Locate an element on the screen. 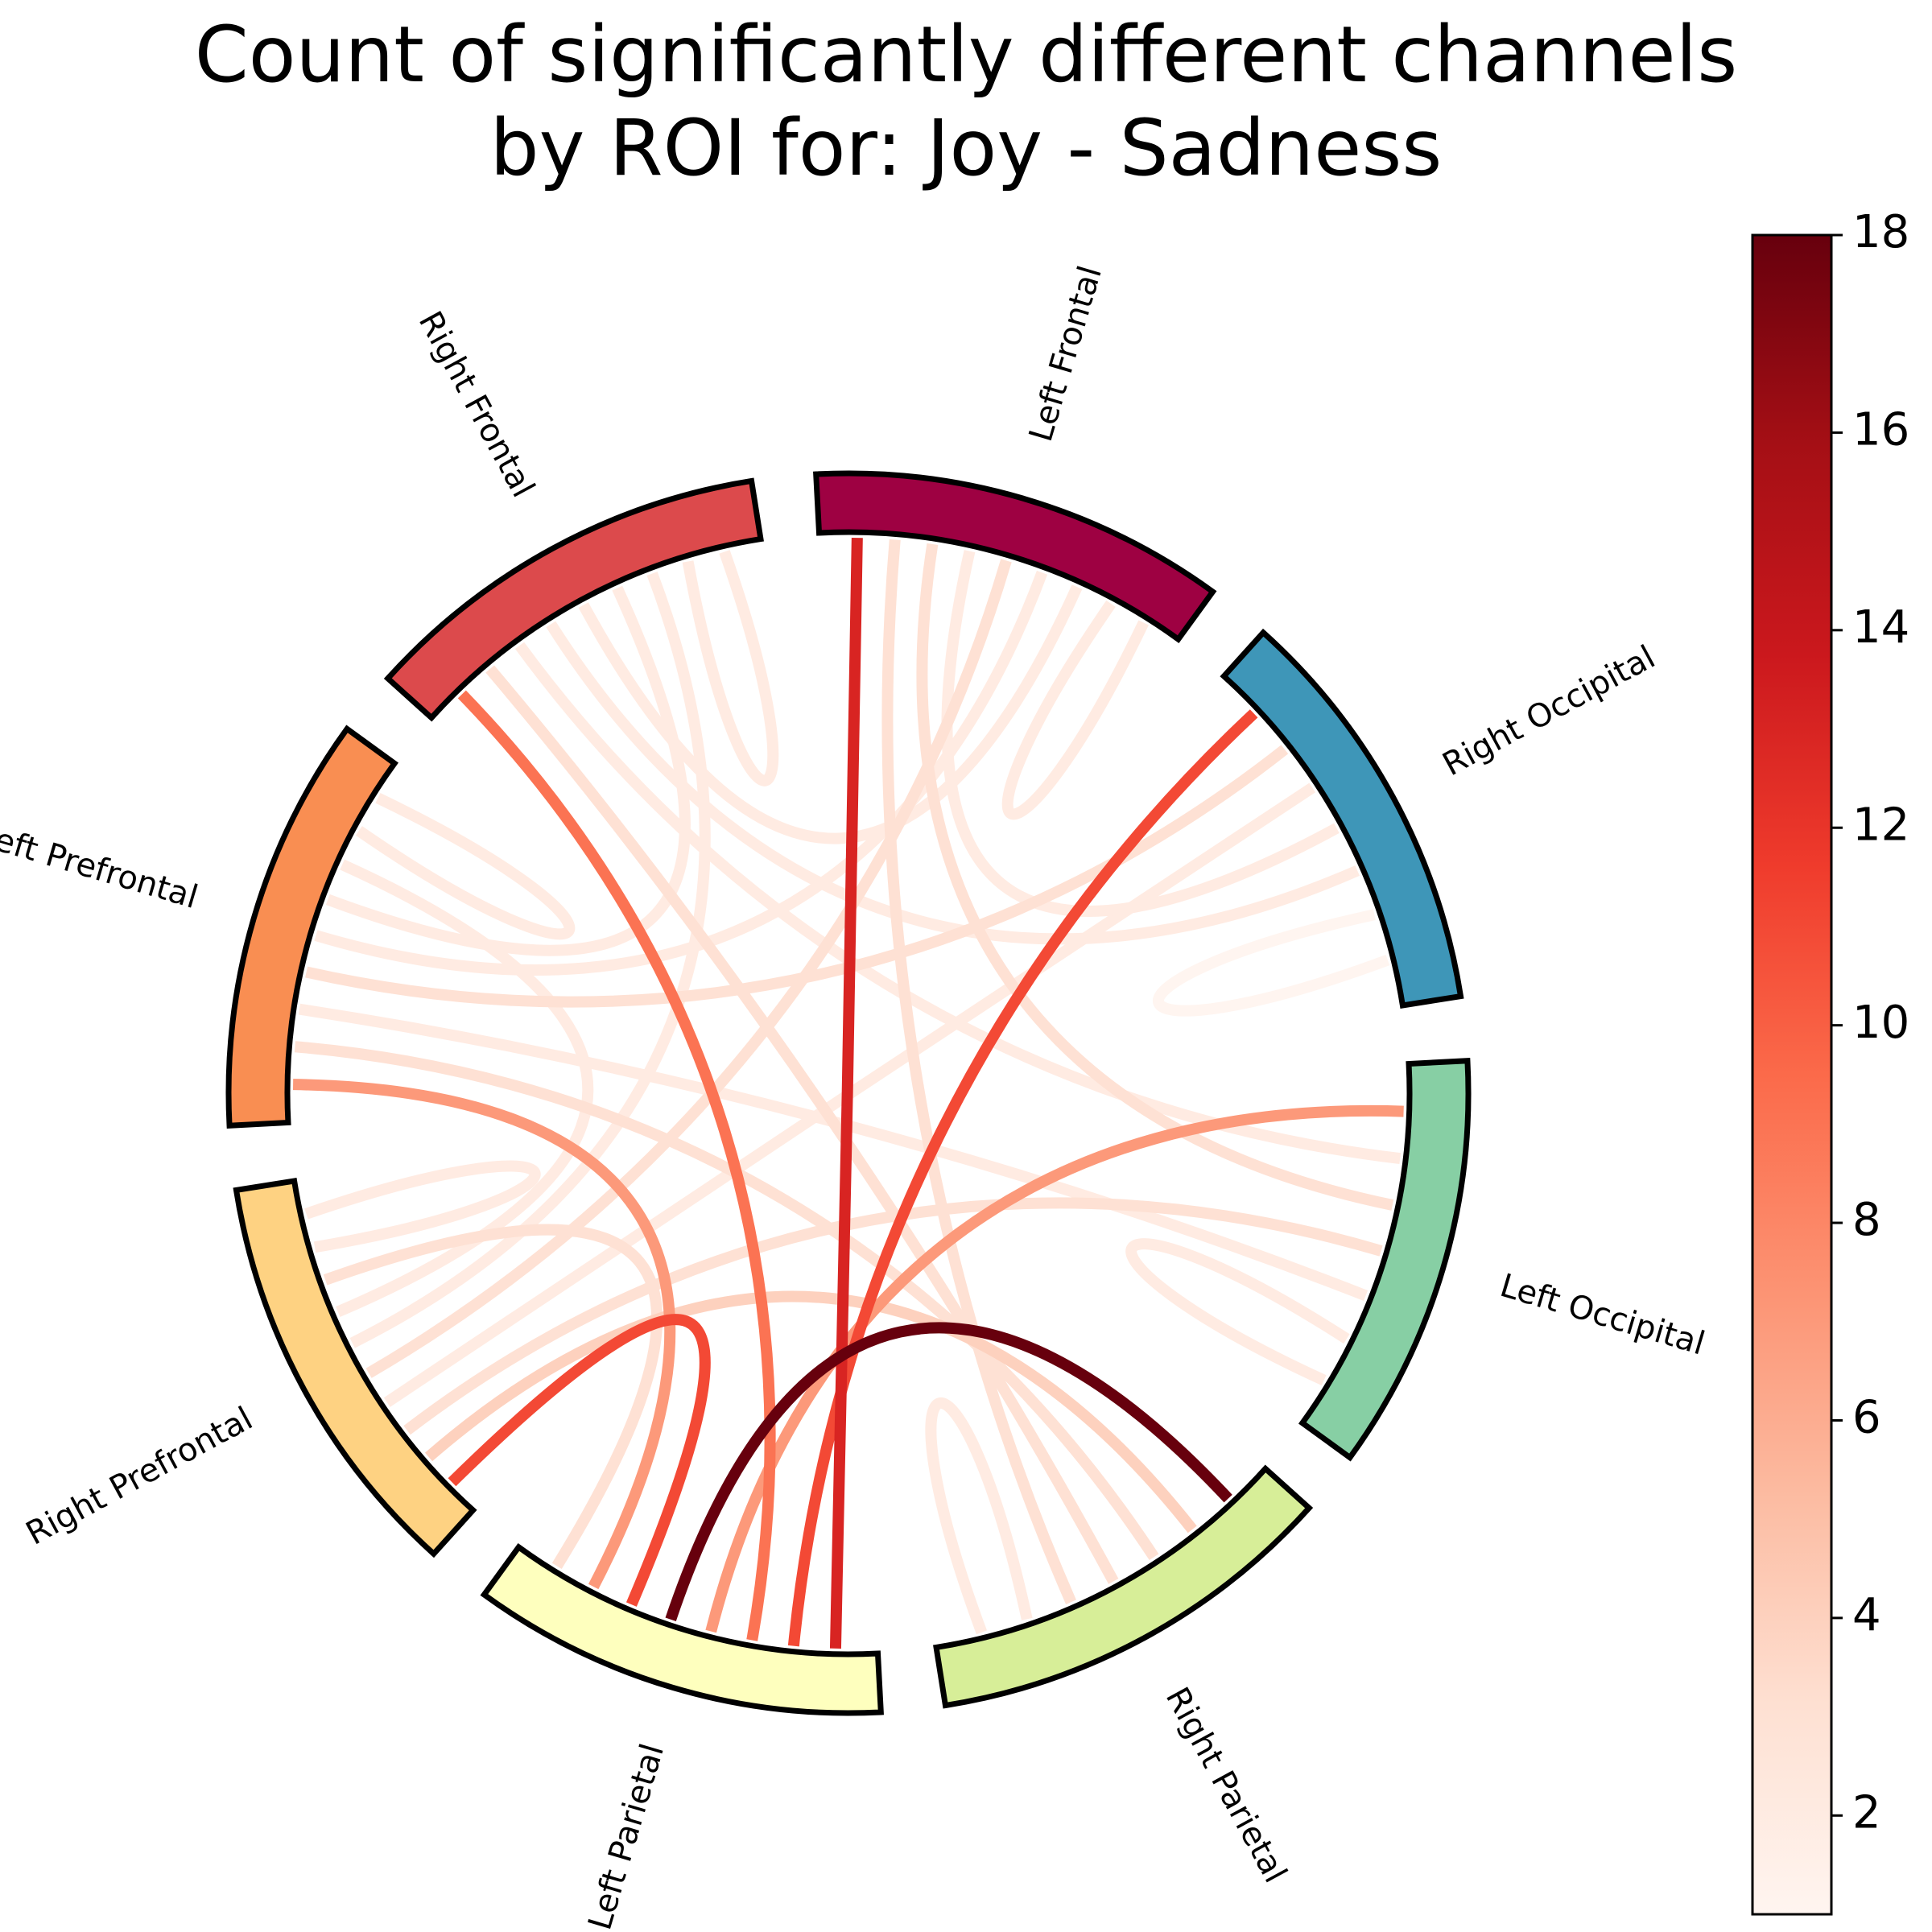 The height and width of the screenshot is (1932, 1932). roi-arc-left-parietal is located at coordinates (682, 1629).